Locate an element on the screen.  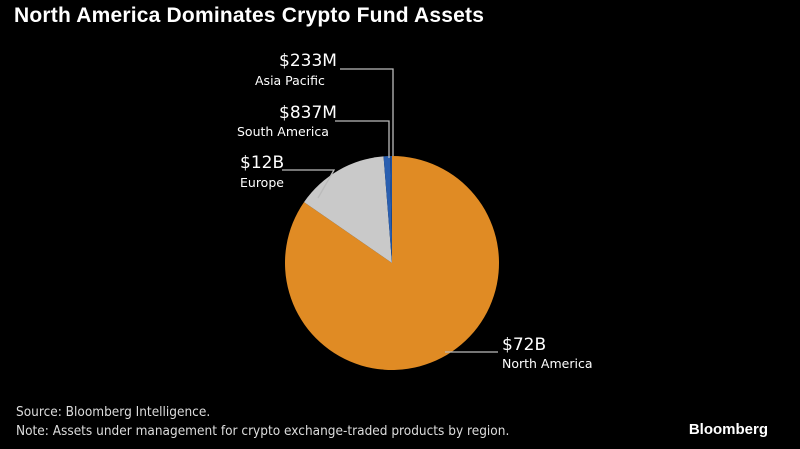
source-note: Source: Bloomberg Intelligence. is located at coordinates (113, 412).